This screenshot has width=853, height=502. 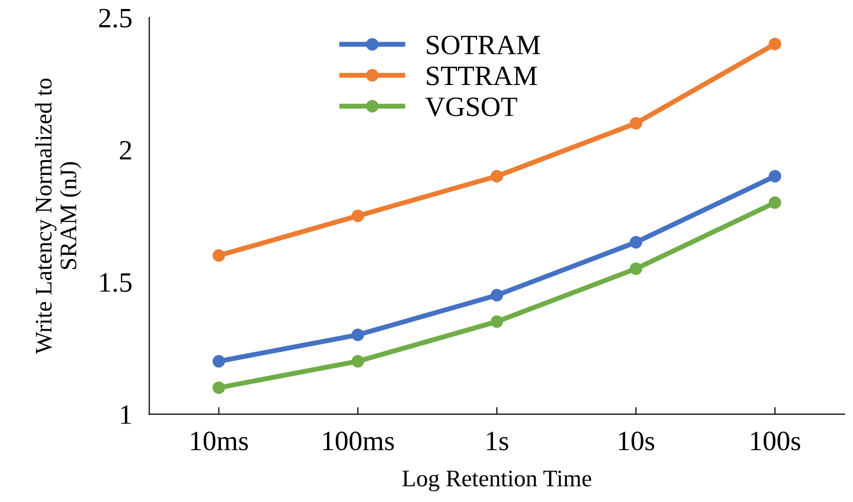 What do you see at coordinates (471, 107) in the screenshot?
I see `legend-label: VGSOT` at bounding box center [471, 107].